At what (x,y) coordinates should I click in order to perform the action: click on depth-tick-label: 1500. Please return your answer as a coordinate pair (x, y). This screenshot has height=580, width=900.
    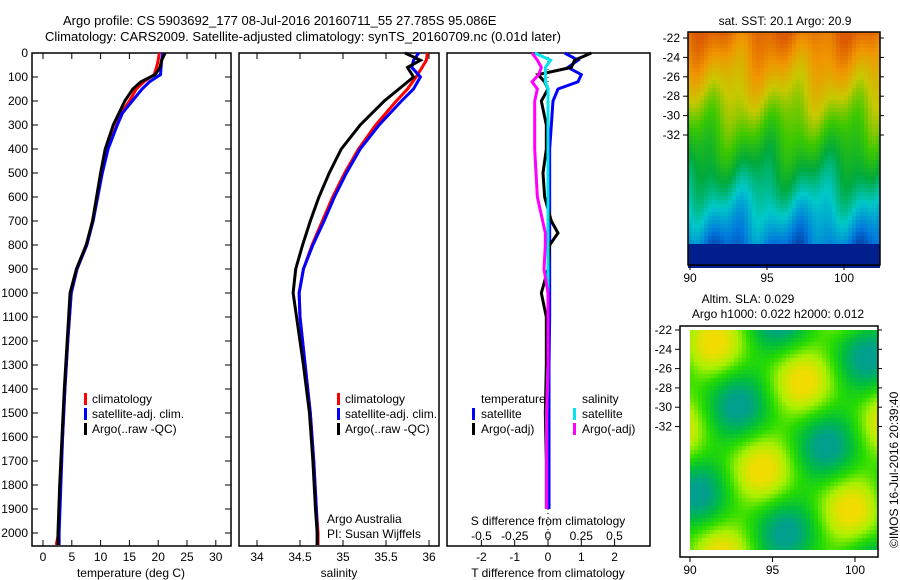
    Looking at the image, I should click on (14, 413).